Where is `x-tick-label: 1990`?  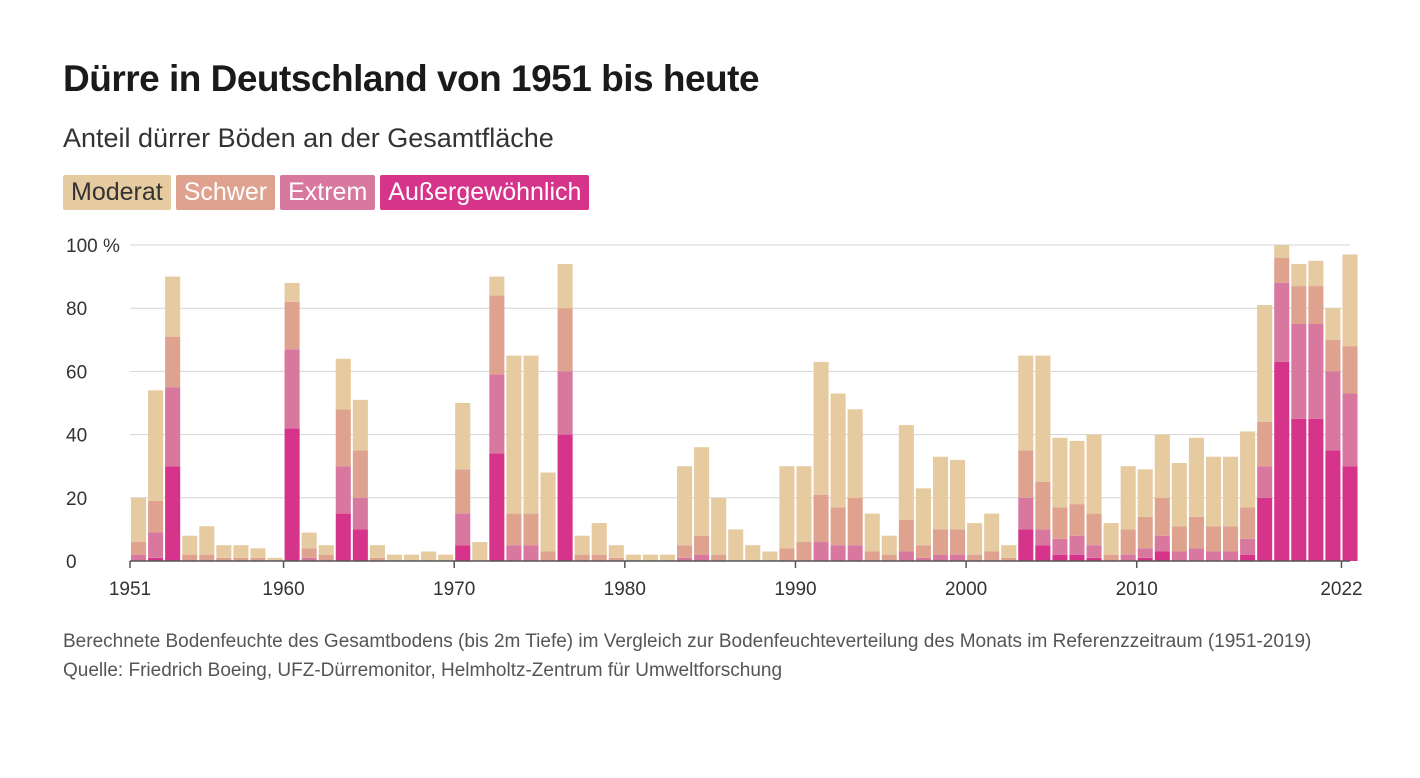 x-tick-label: 1990 is located at coordinates (795, 589).